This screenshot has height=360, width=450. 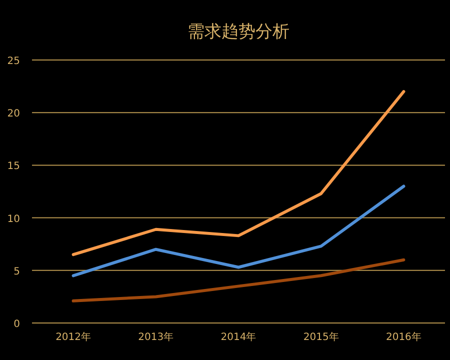 What do you see at coordinates (239, 280) in the screenshot?
I see `line-series` at bounding box center [239, 280].